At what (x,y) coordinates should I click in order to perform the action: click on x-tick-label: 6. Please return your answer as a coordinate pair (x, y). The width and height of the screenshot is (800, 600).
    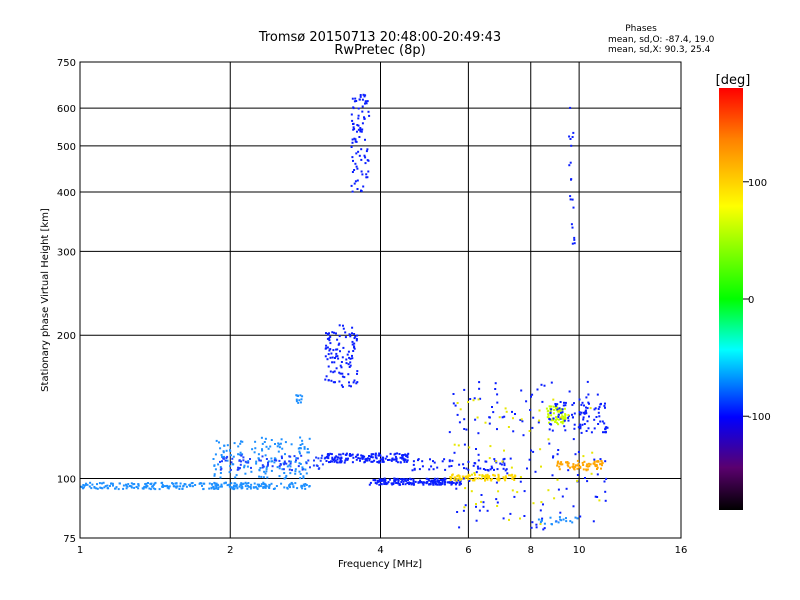
    Looking at the image, I should click on (468, 550).